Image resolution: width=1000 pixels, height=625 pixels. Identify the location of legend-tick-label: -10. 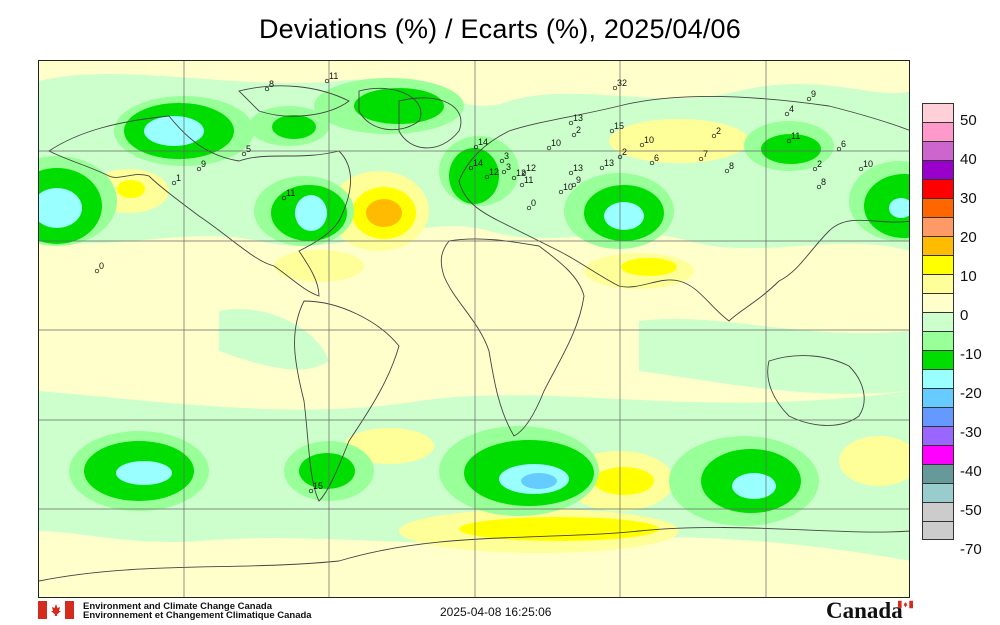
(971, 354).